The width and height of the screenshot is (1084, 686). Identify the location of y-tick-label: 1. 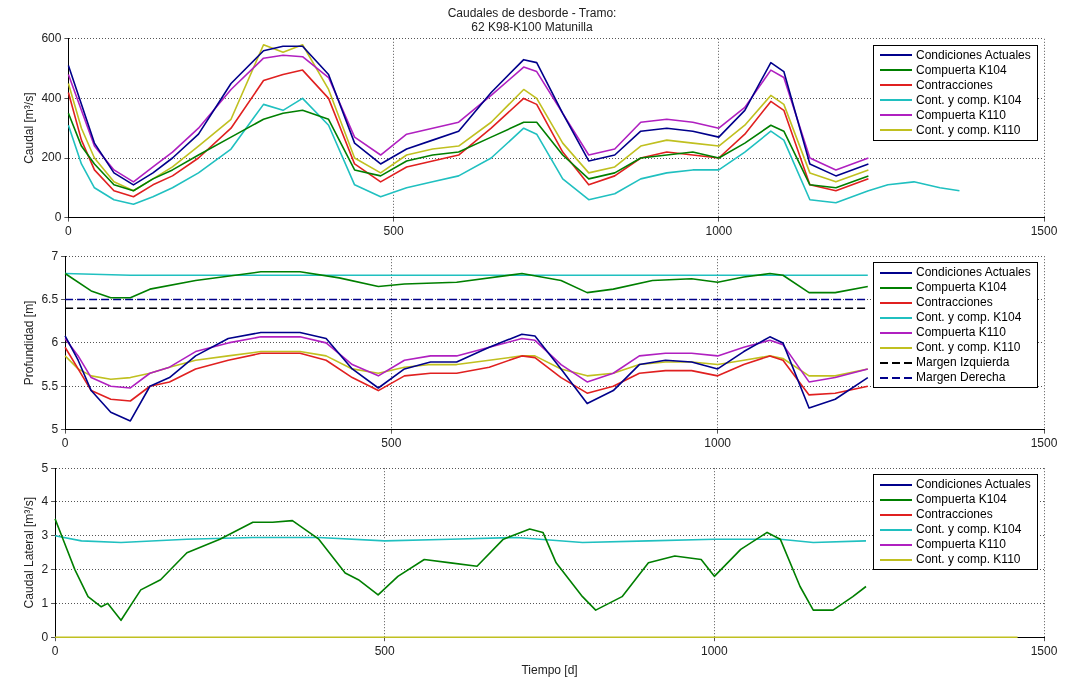
(45, 602).